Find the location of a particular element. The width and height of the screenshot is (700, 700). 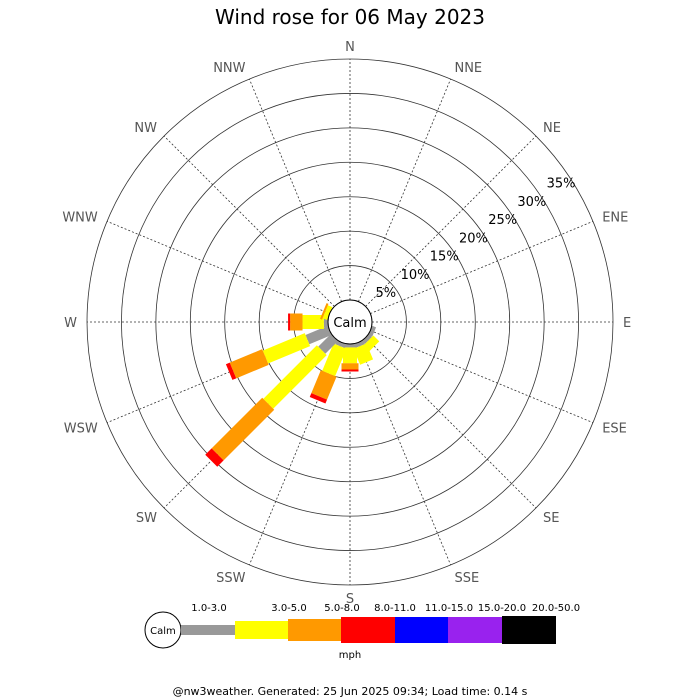

direction-label-nw: NW is located at coordinates (145, 128).